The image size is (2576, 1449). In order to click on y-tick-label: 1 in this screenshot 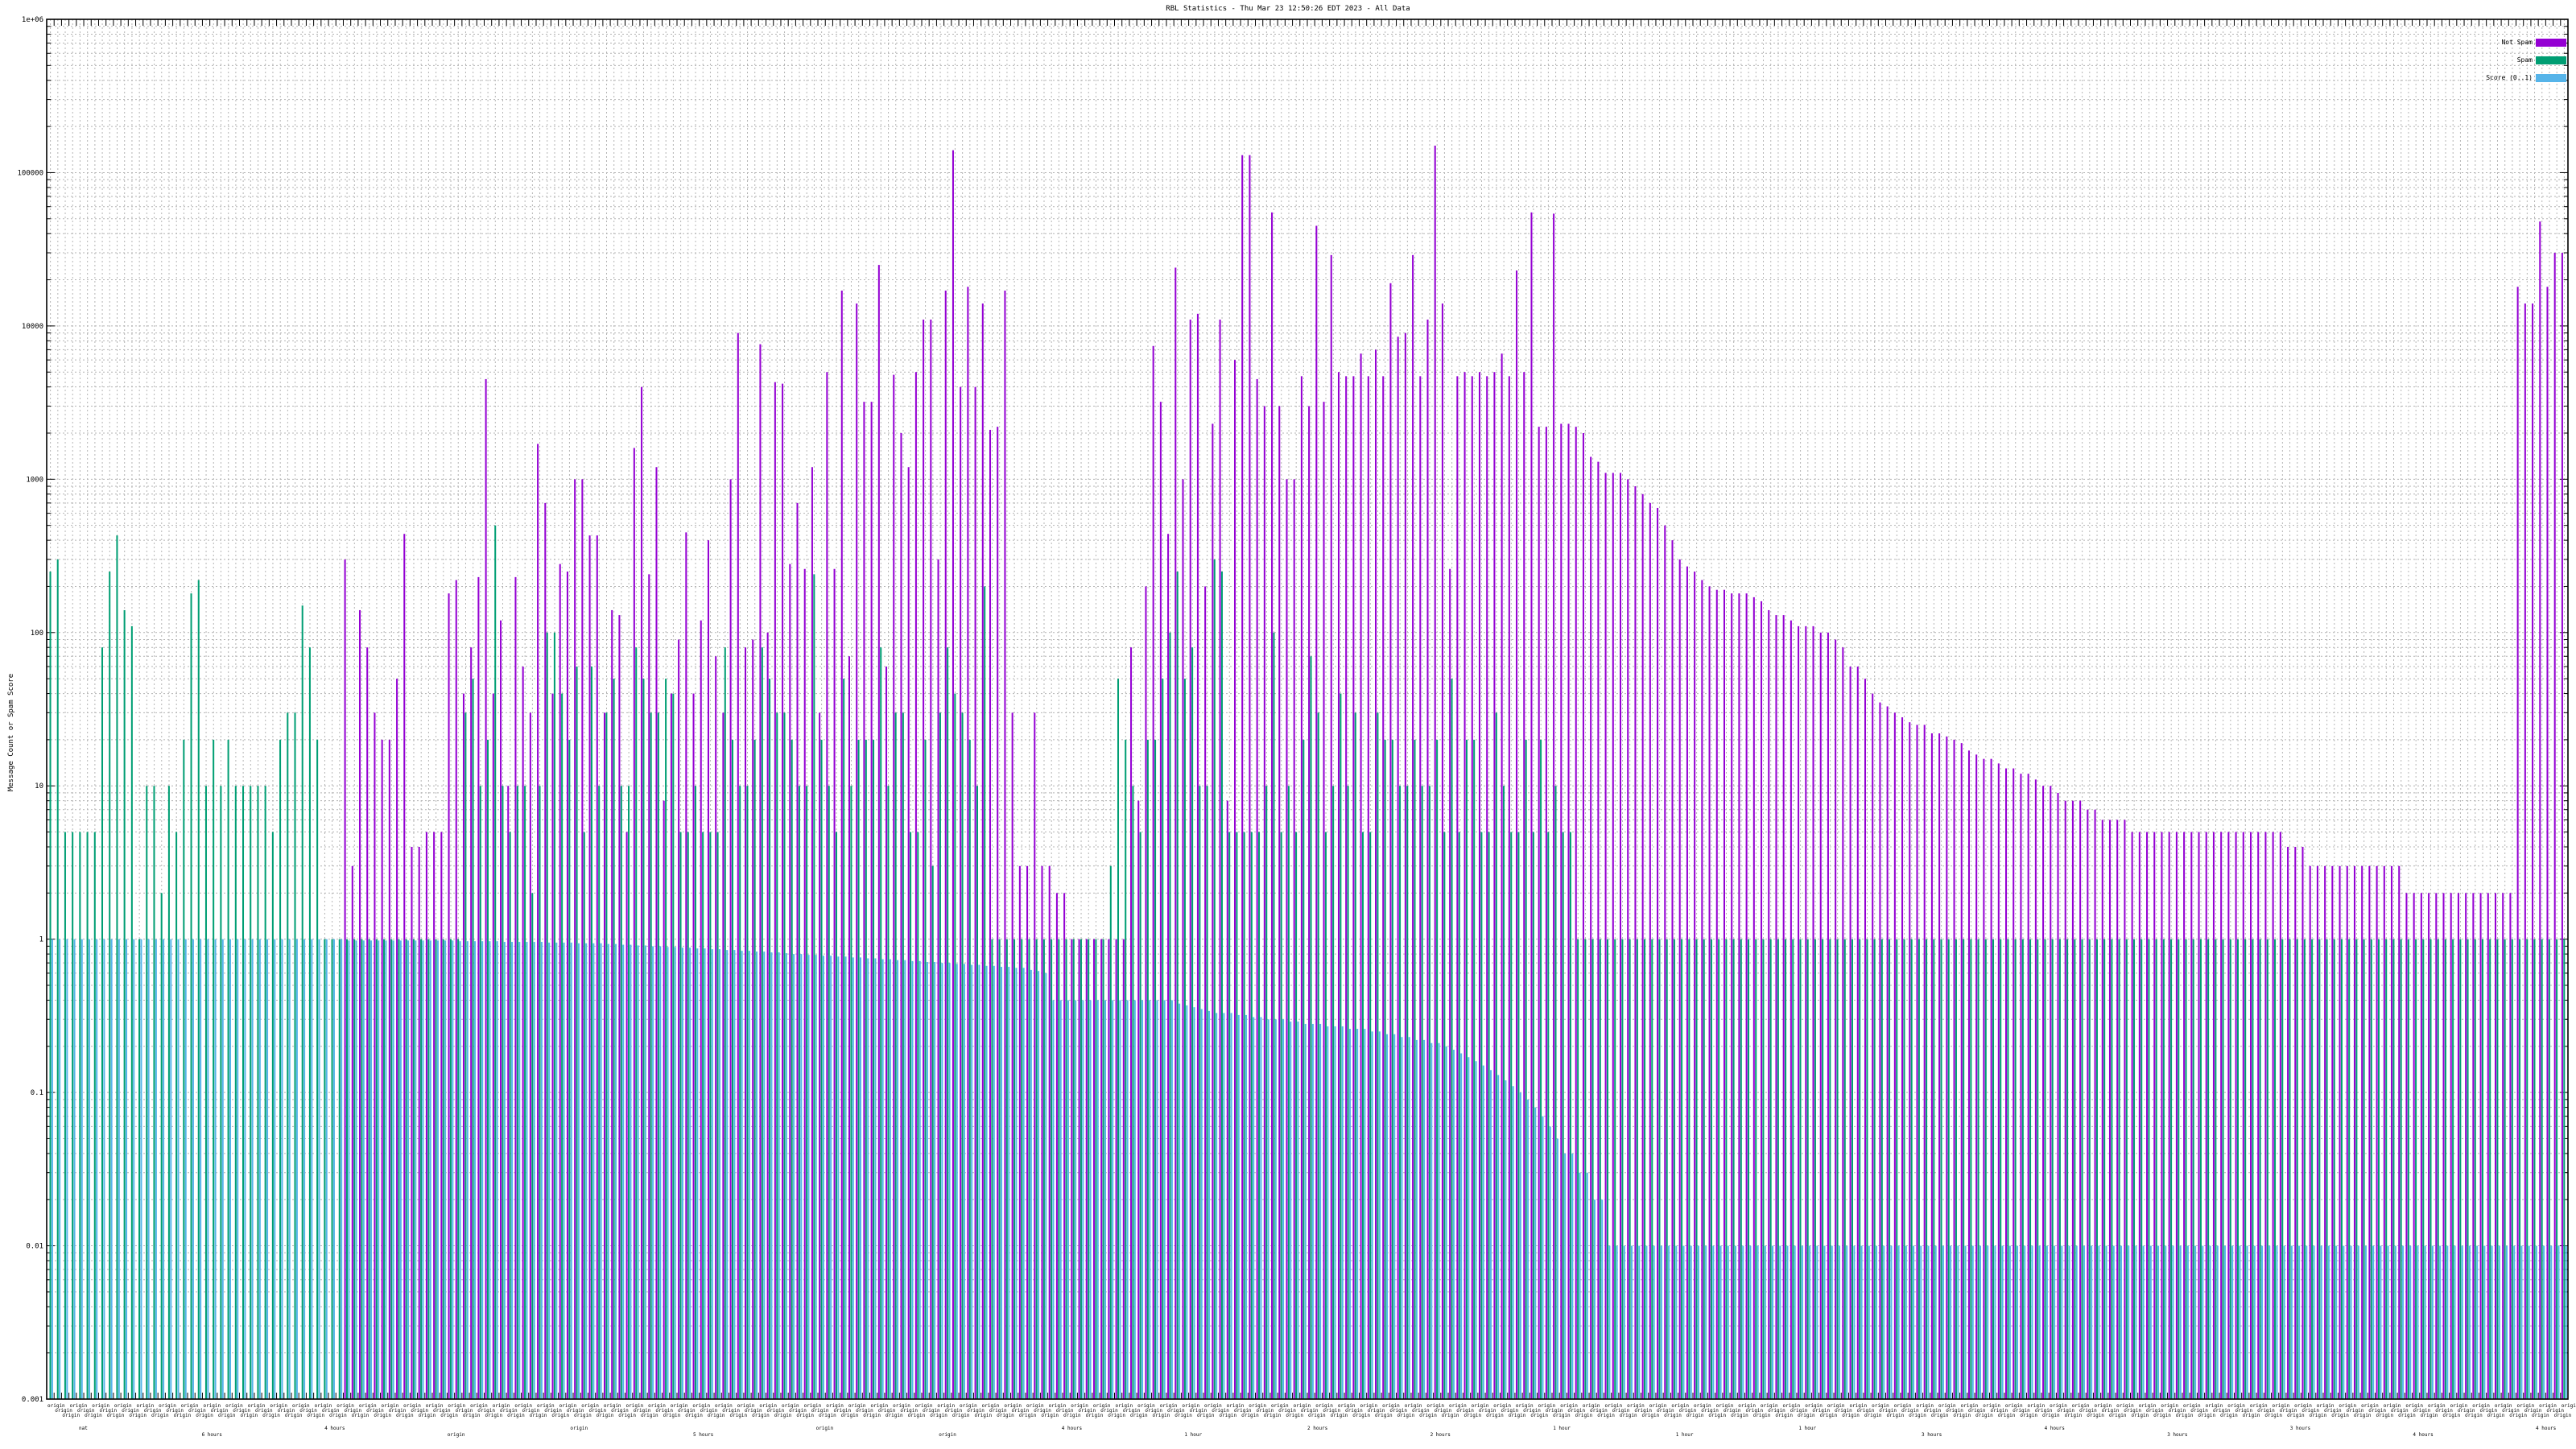, I will do `click(41, 940)`.